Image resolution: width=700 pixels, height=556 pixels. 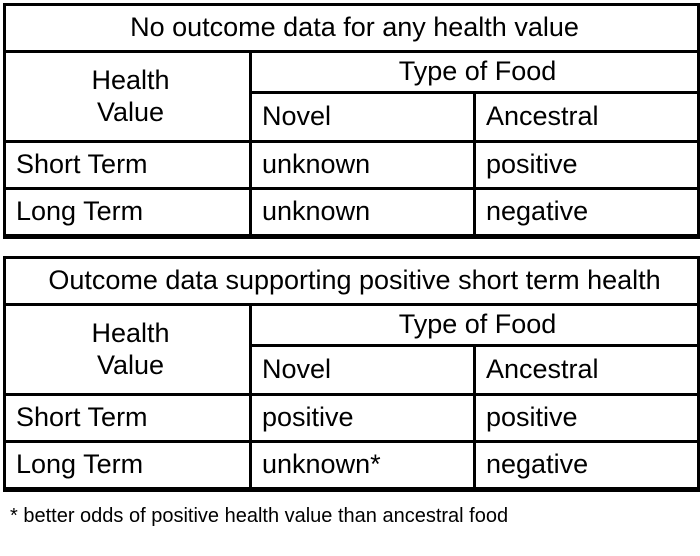 What do you see at coordinates (362, 213) in the screenshot?
I see `cell-long-term-novel: unknown` at bounding box center [362, 213].